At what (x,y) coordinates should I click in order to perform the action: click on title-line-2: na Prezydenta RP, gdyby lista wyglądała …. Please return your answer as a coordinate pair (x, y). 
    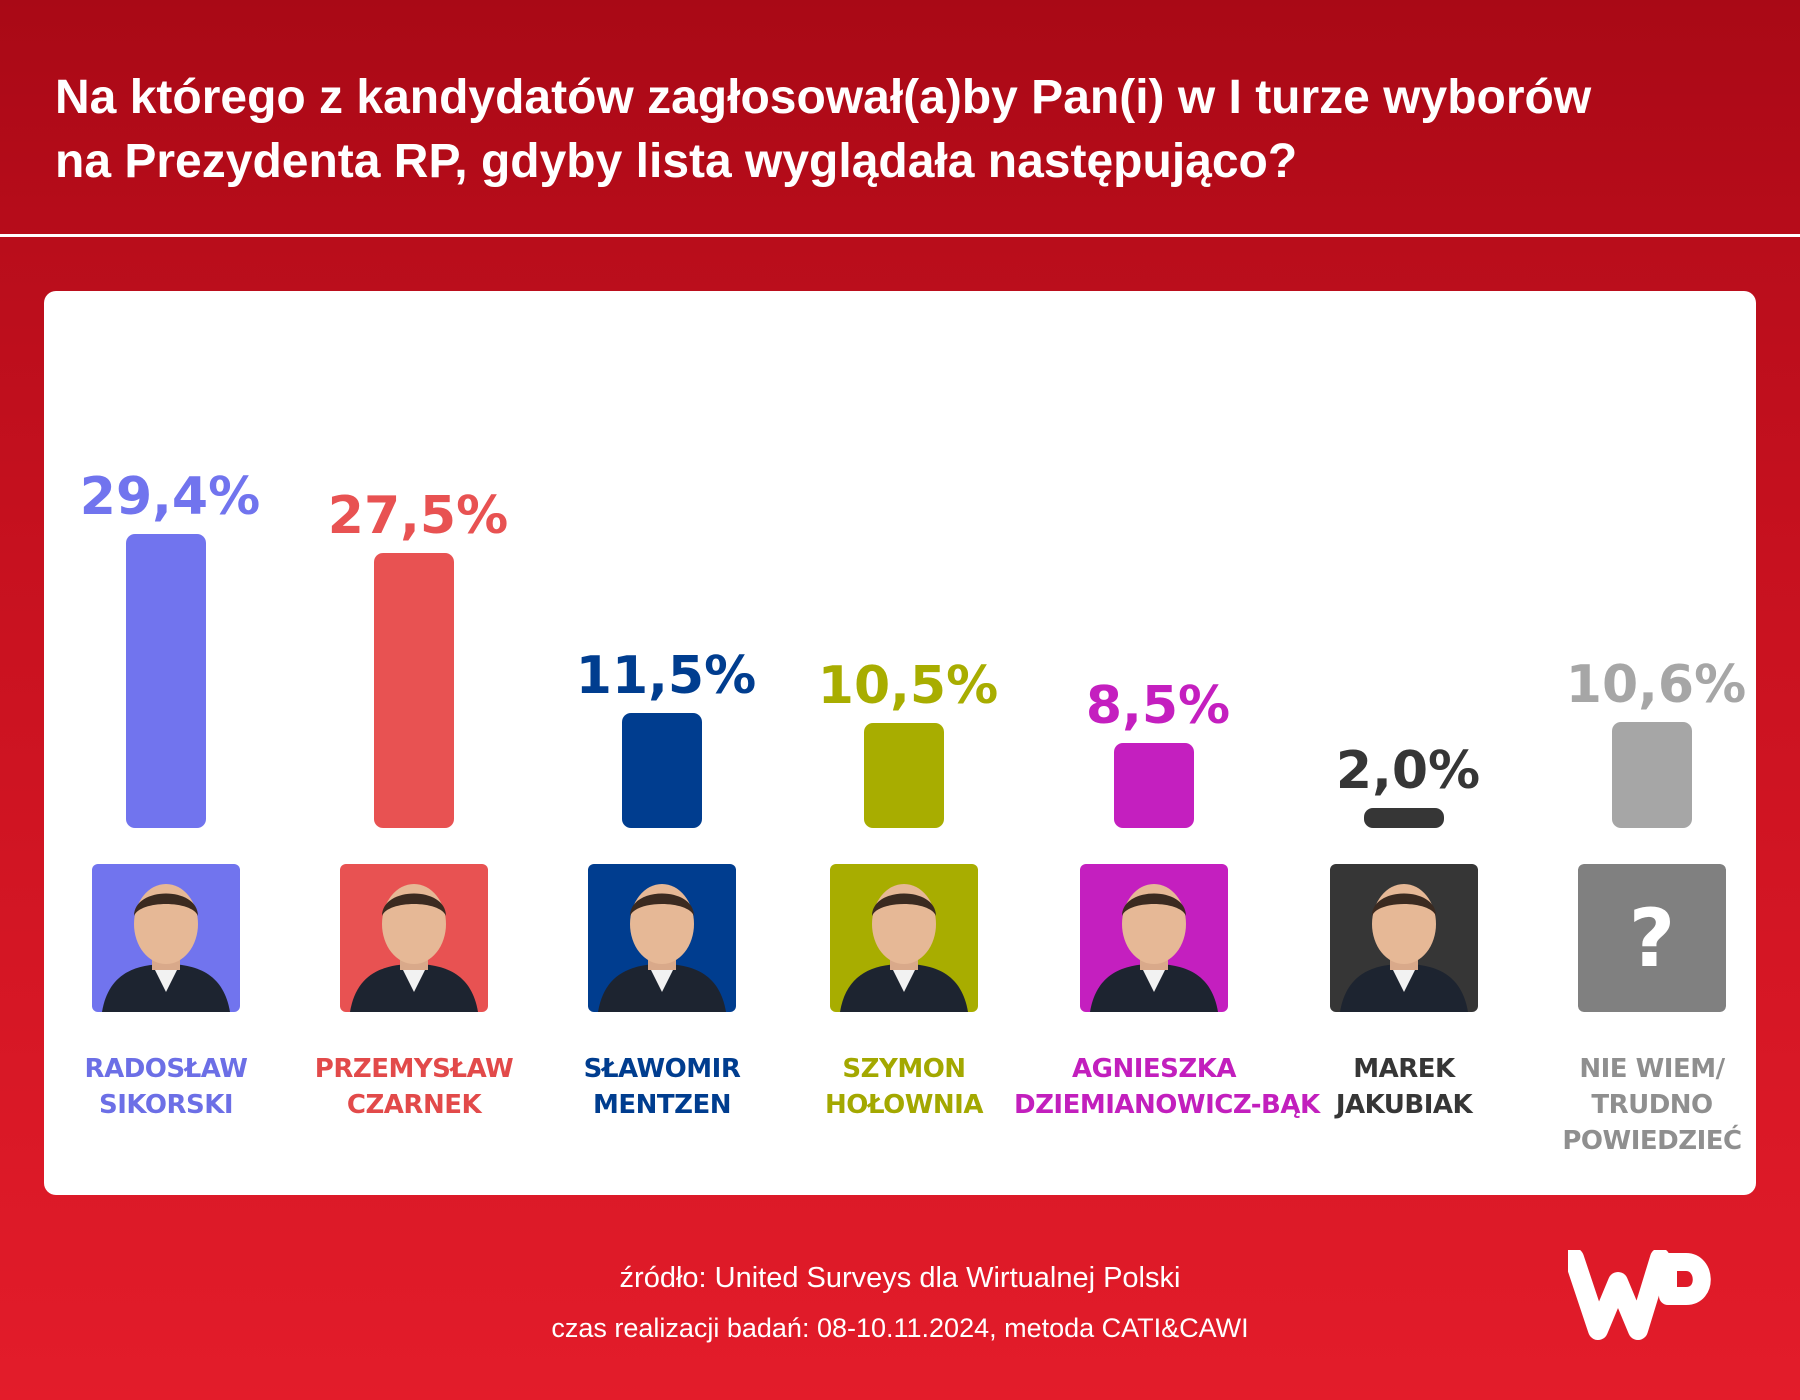
    Looking at the image, I should click on (676, 161).